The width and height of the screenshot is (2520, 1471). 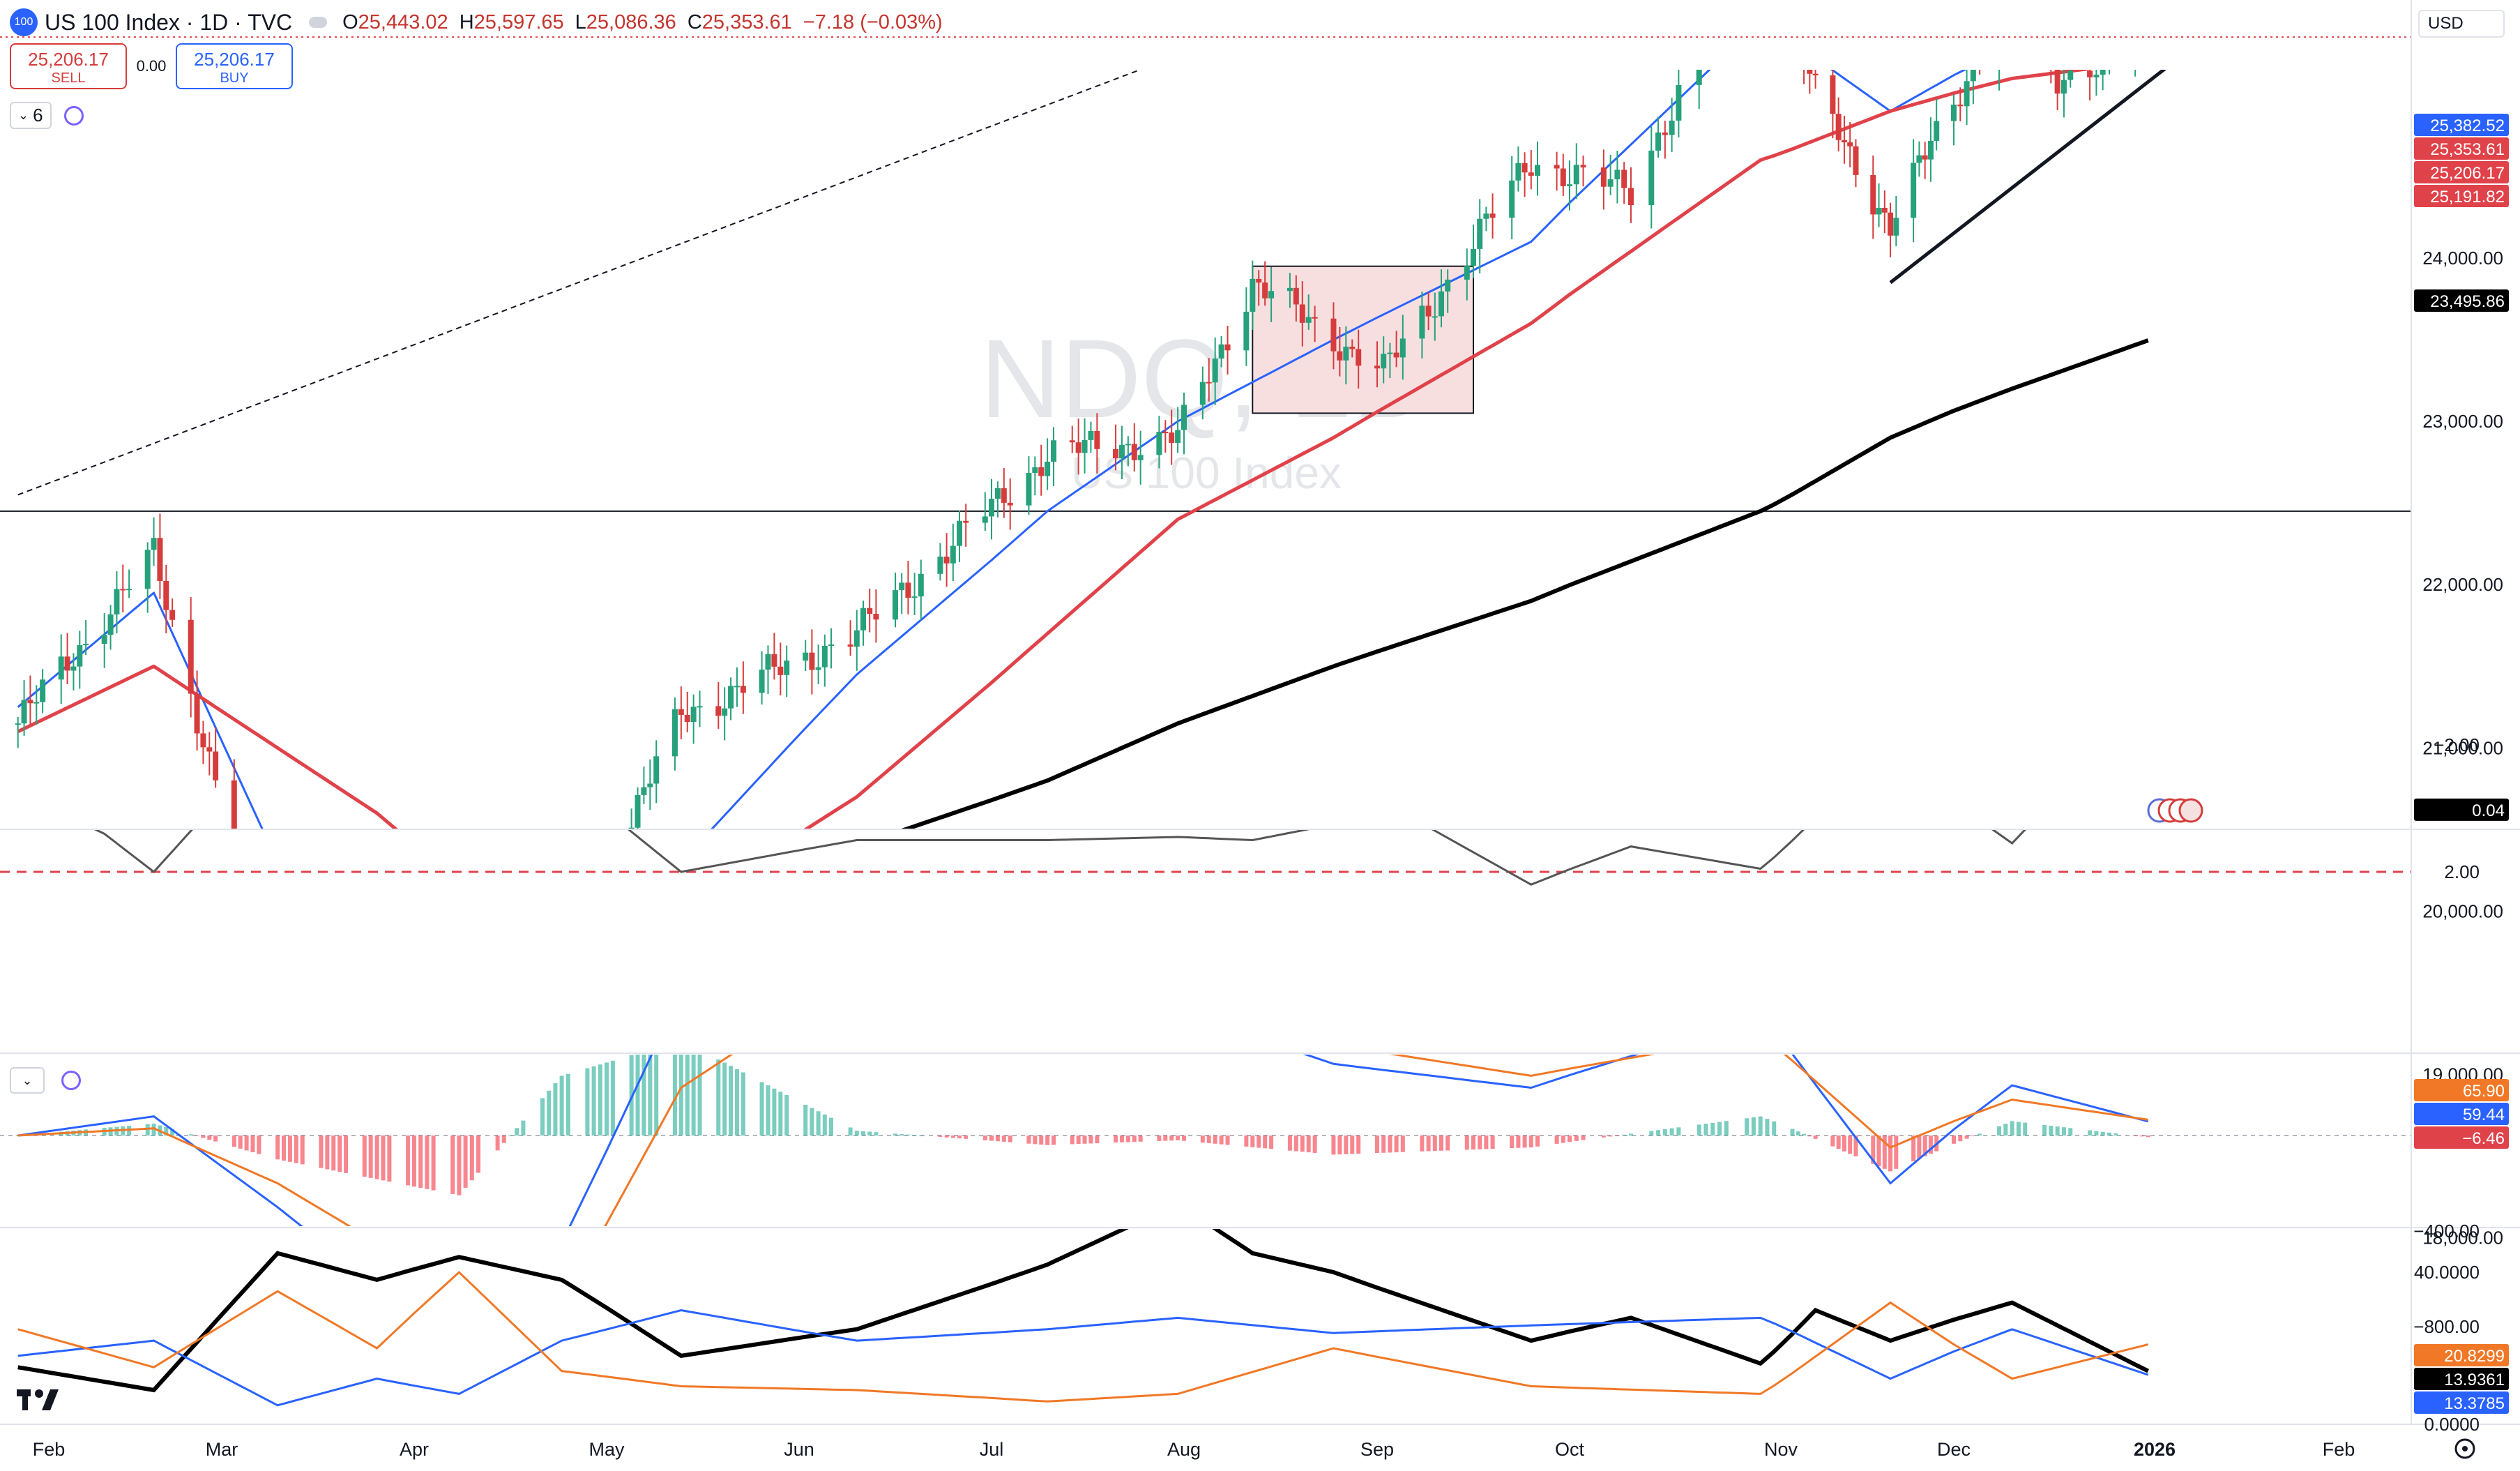 I want to click on market-status-icon, so click(x=318, y=23).